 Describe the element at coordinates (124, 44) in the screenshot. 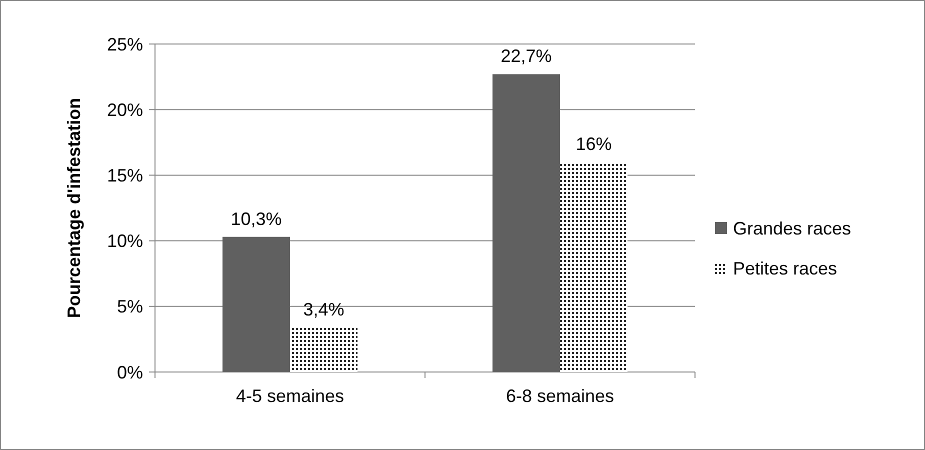

I see `y-tick-label: 25%` at that location.